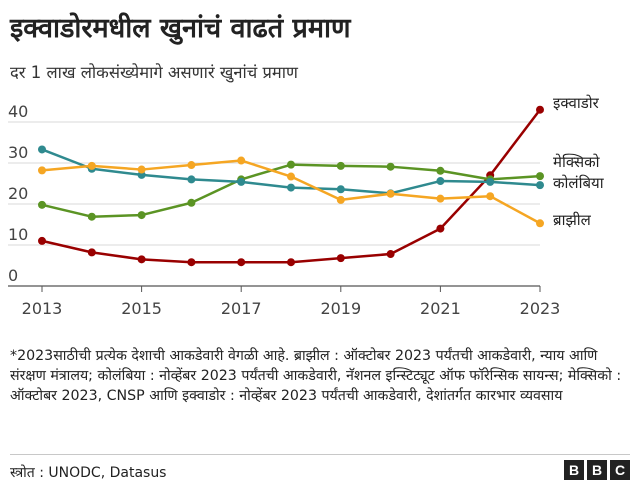  I want to click on bbc-logo-letter-c: C, so click(620, 470).